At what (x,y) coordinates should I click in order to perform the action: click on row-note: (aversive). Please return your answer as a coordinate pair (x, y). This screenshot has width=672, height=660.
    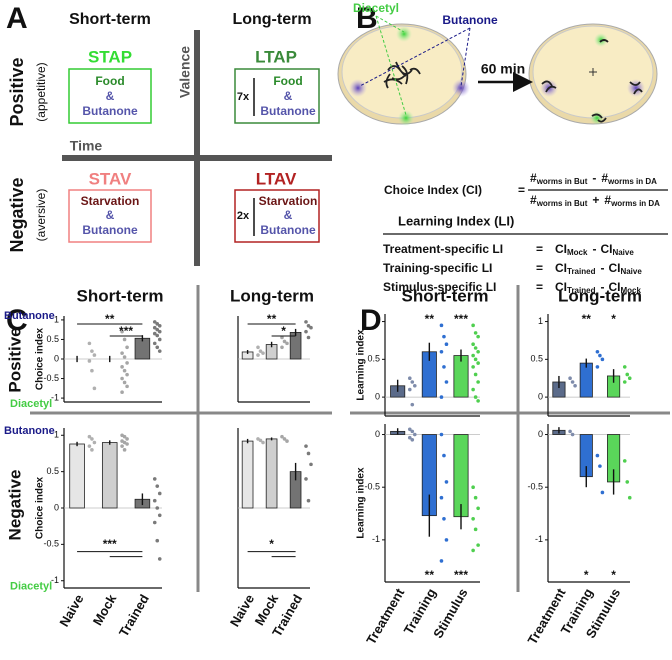
    Looking at the image, I should click on (41, 215).